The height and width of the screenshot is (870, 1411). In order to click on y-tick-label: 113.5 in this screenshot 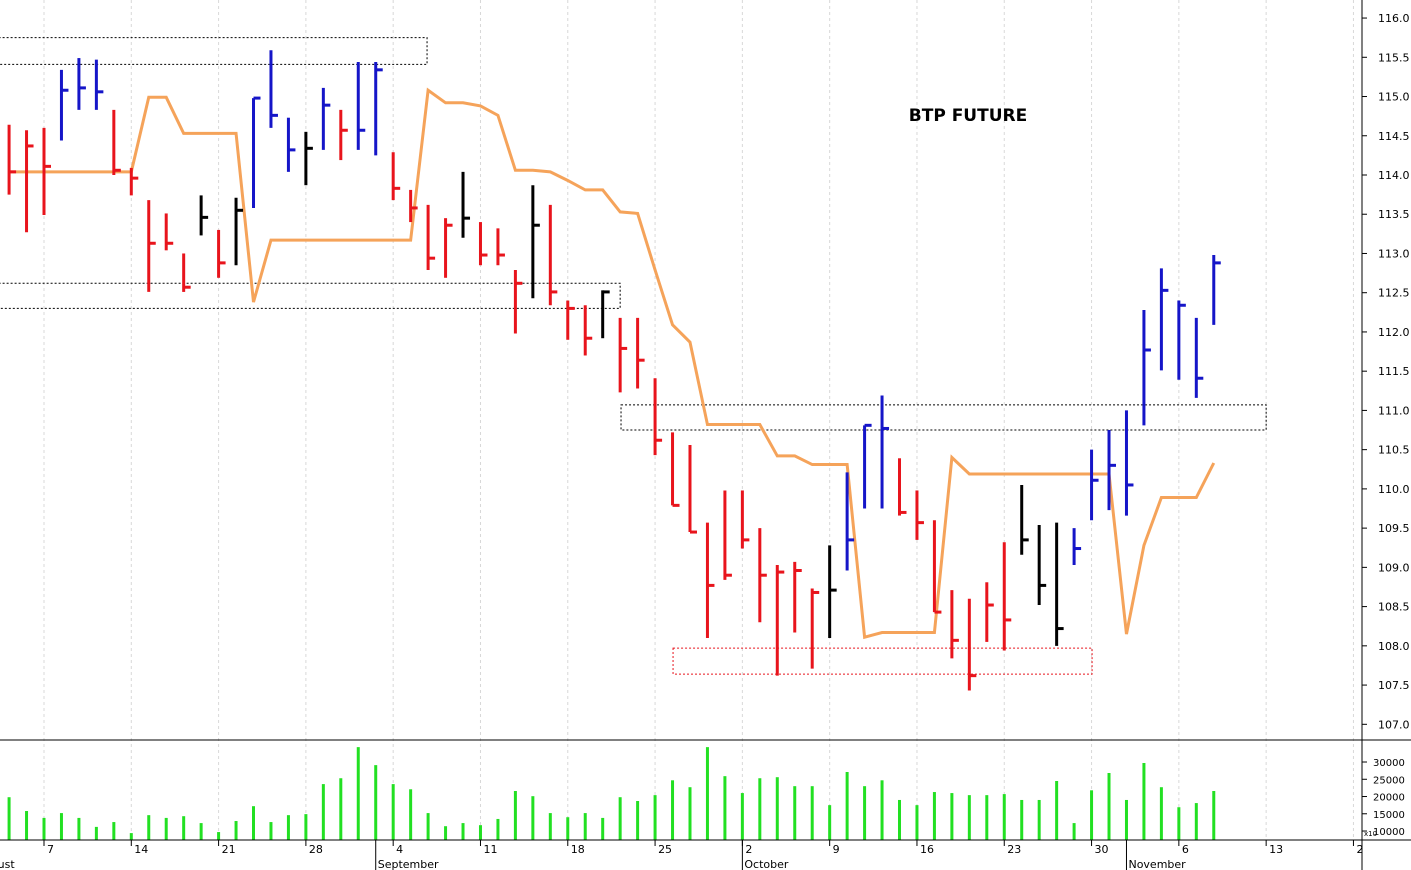, I will do `click(1394, 214)`.